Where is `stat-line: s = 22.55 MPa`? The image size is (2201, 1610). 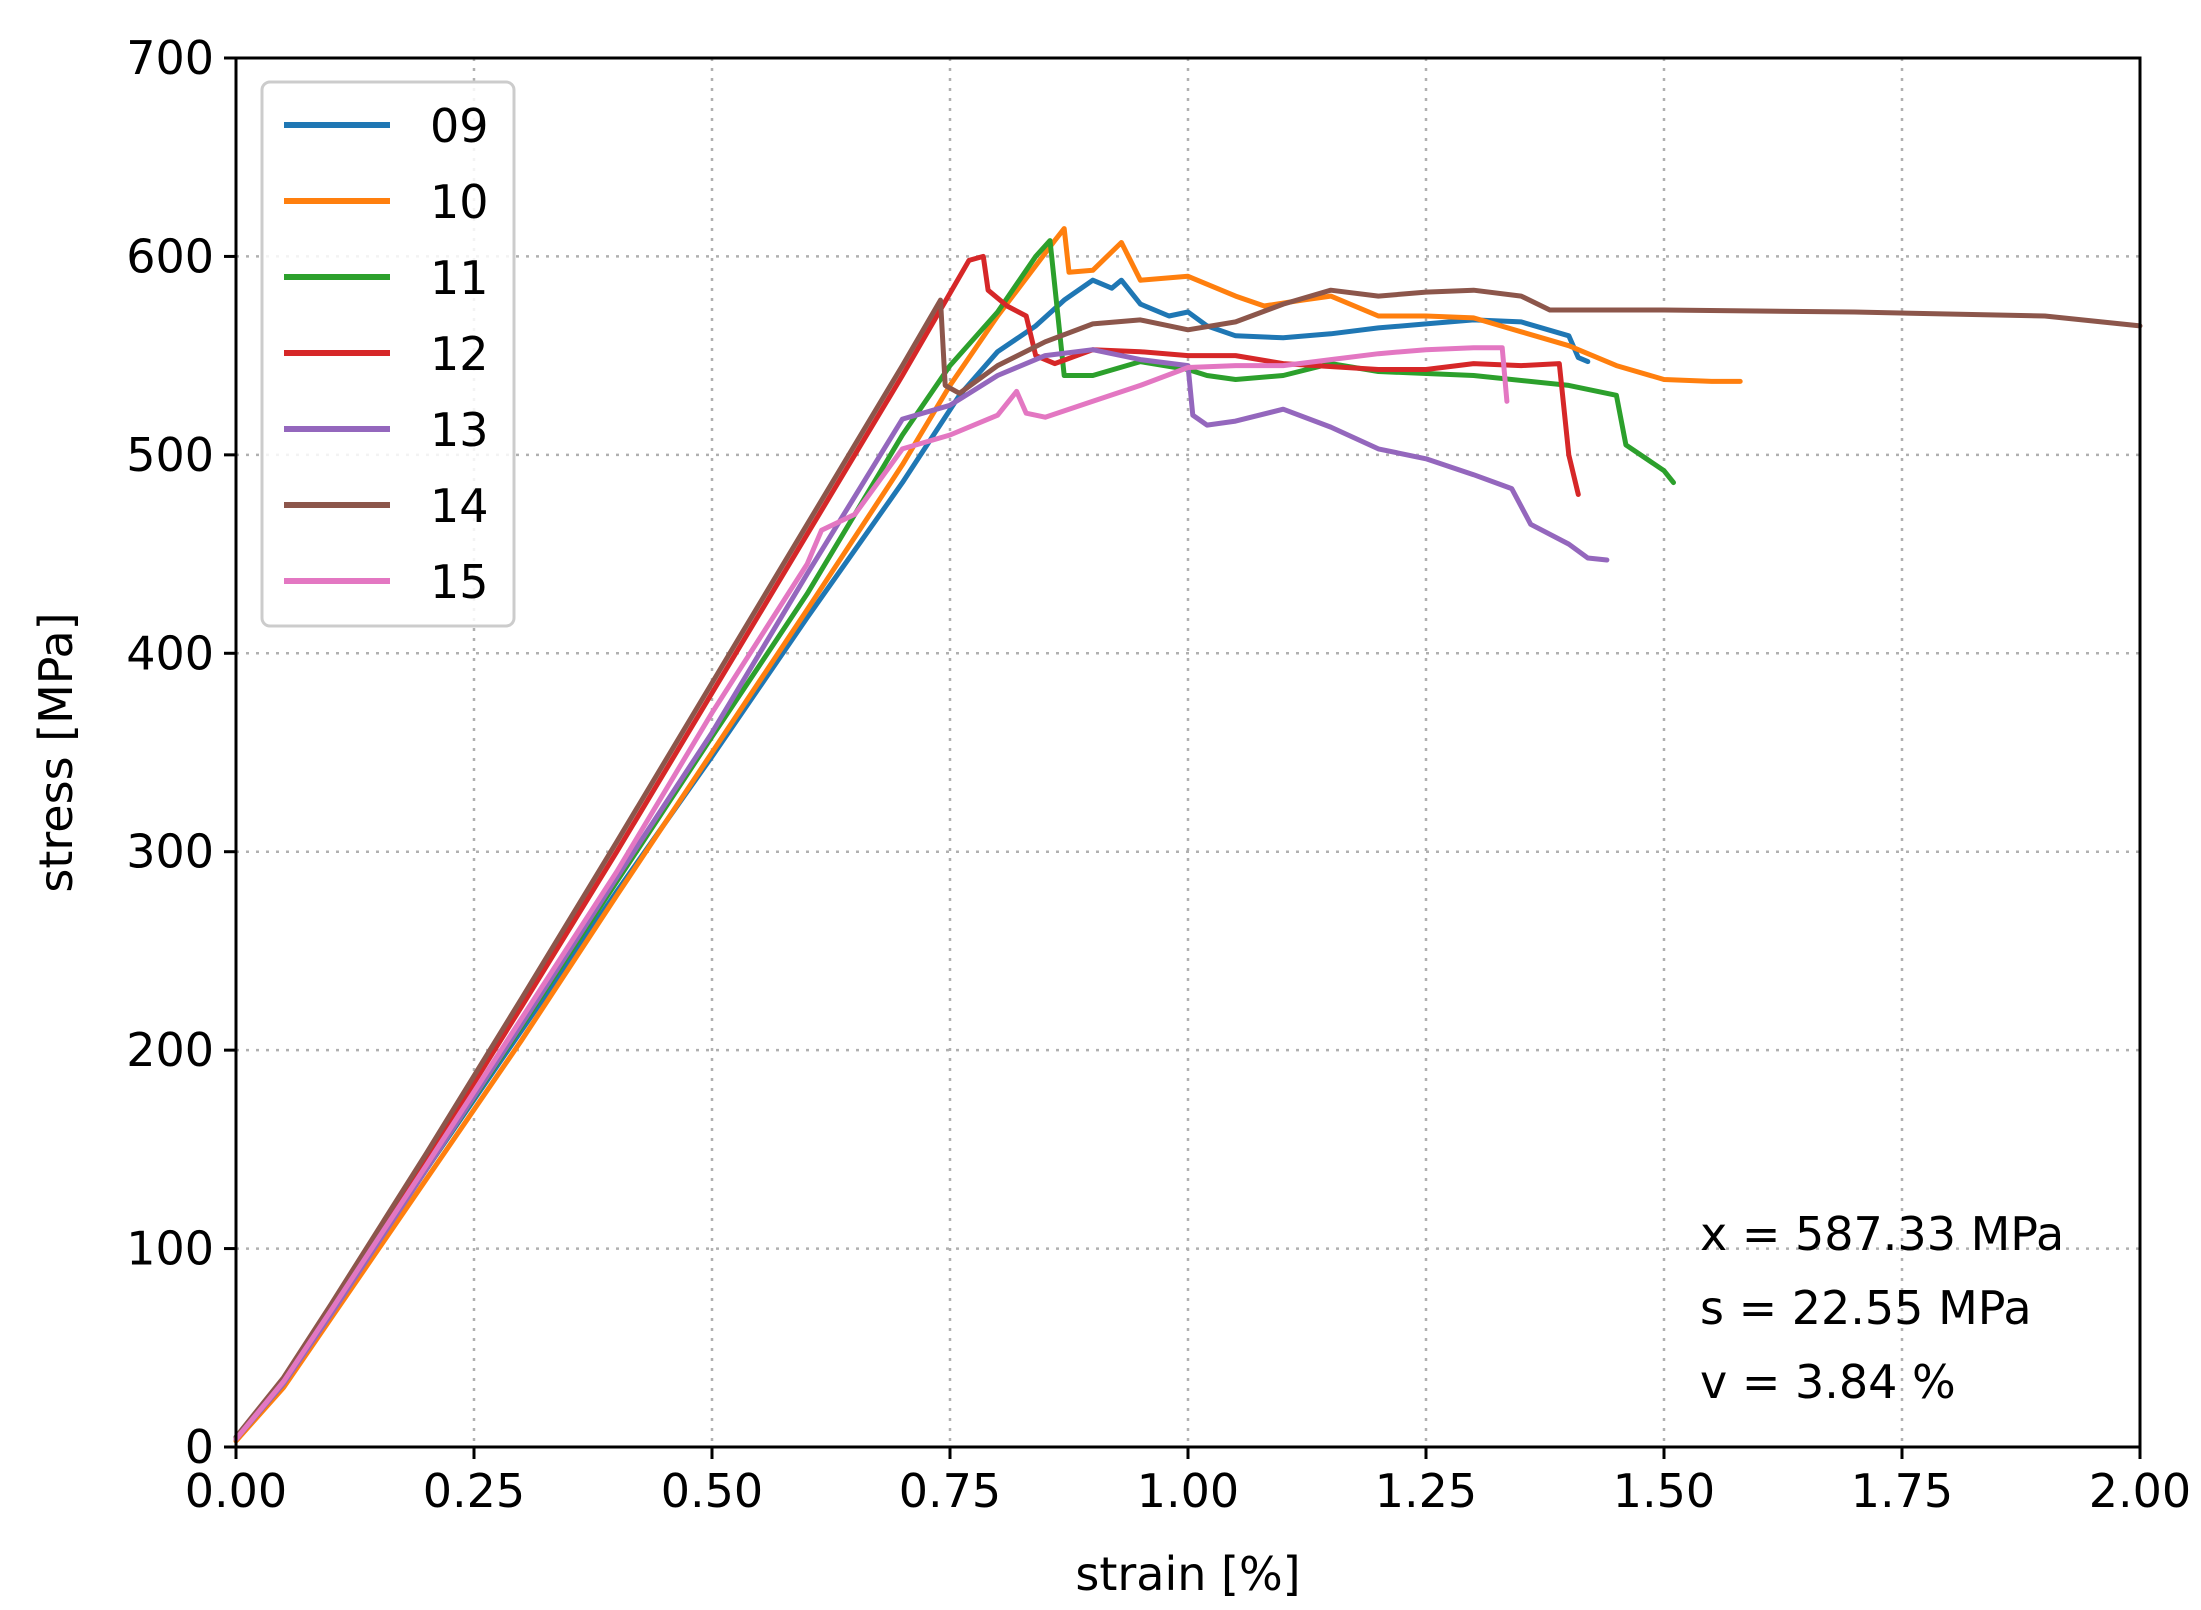 stat-line: s = 22.55 MPa is located at coordinates (1866, 1308).